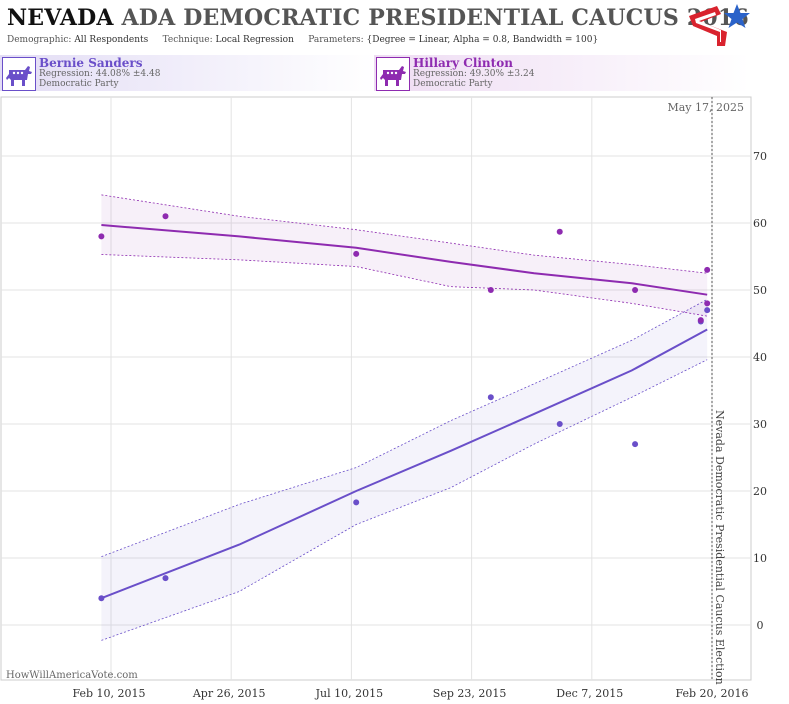 The height and width of the screenshot is (704, 789). I want to click on x-tick-label: Apr 26, 2015, so click(229, 693).